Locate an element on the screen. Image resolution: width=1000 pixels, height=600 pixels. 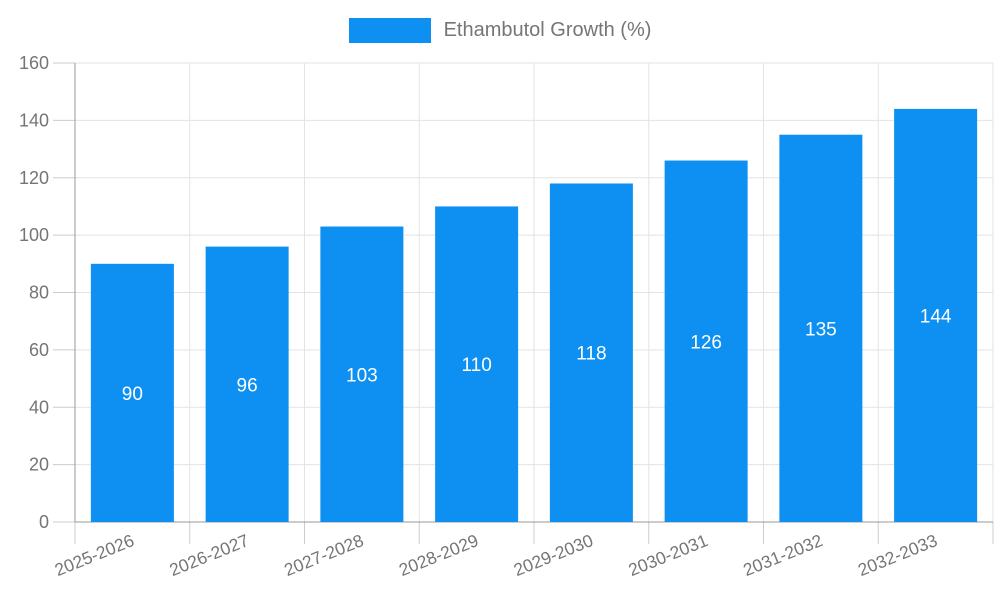
y-axis-tick-label: 0 is located at coordinates (44, 522).